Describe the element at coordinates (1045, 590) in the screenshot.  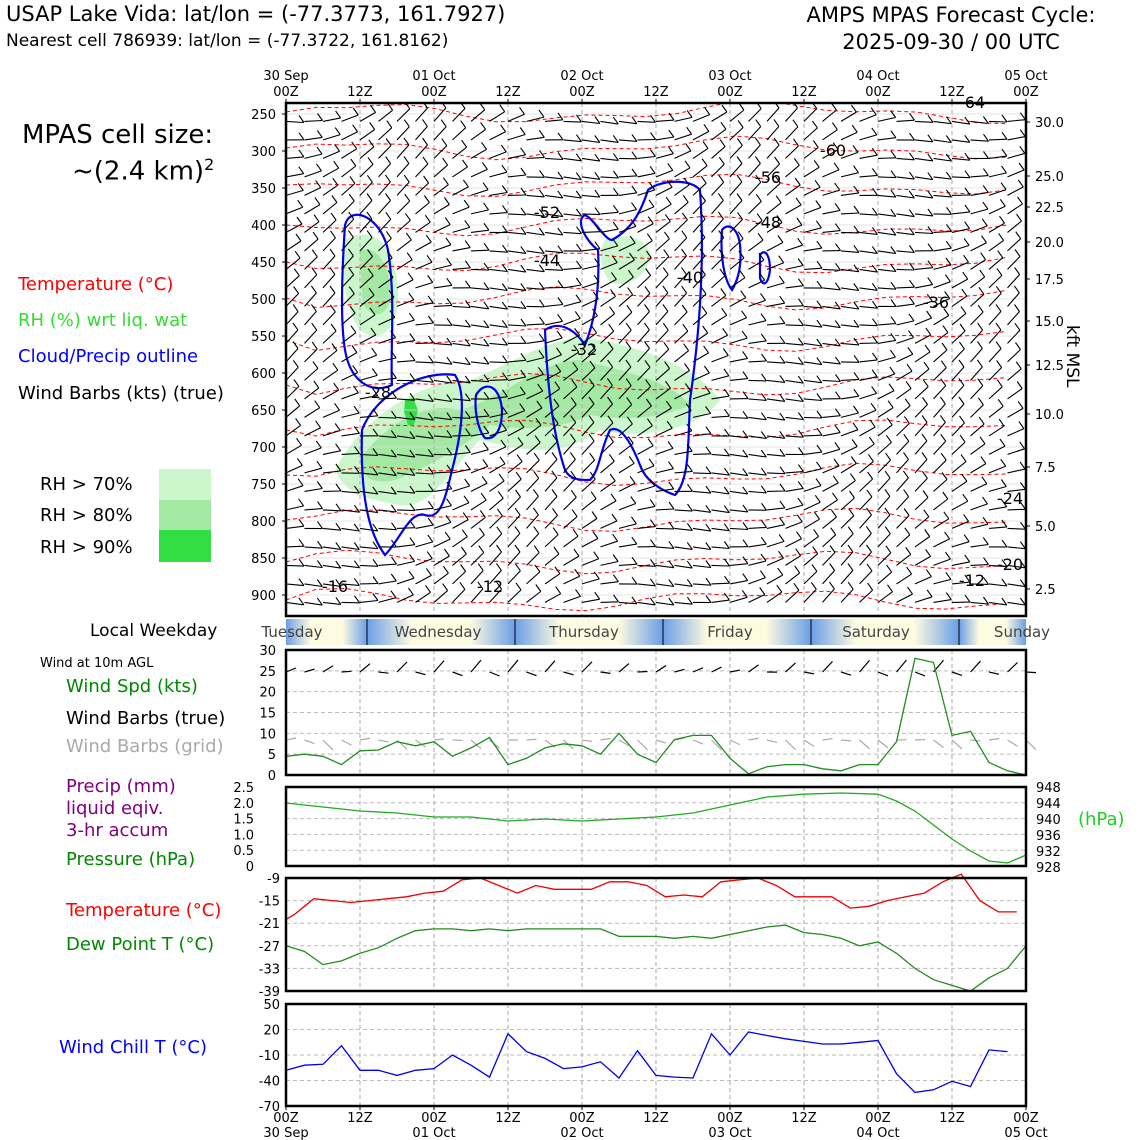
I see `height-tick-label: 2.5` at that location.